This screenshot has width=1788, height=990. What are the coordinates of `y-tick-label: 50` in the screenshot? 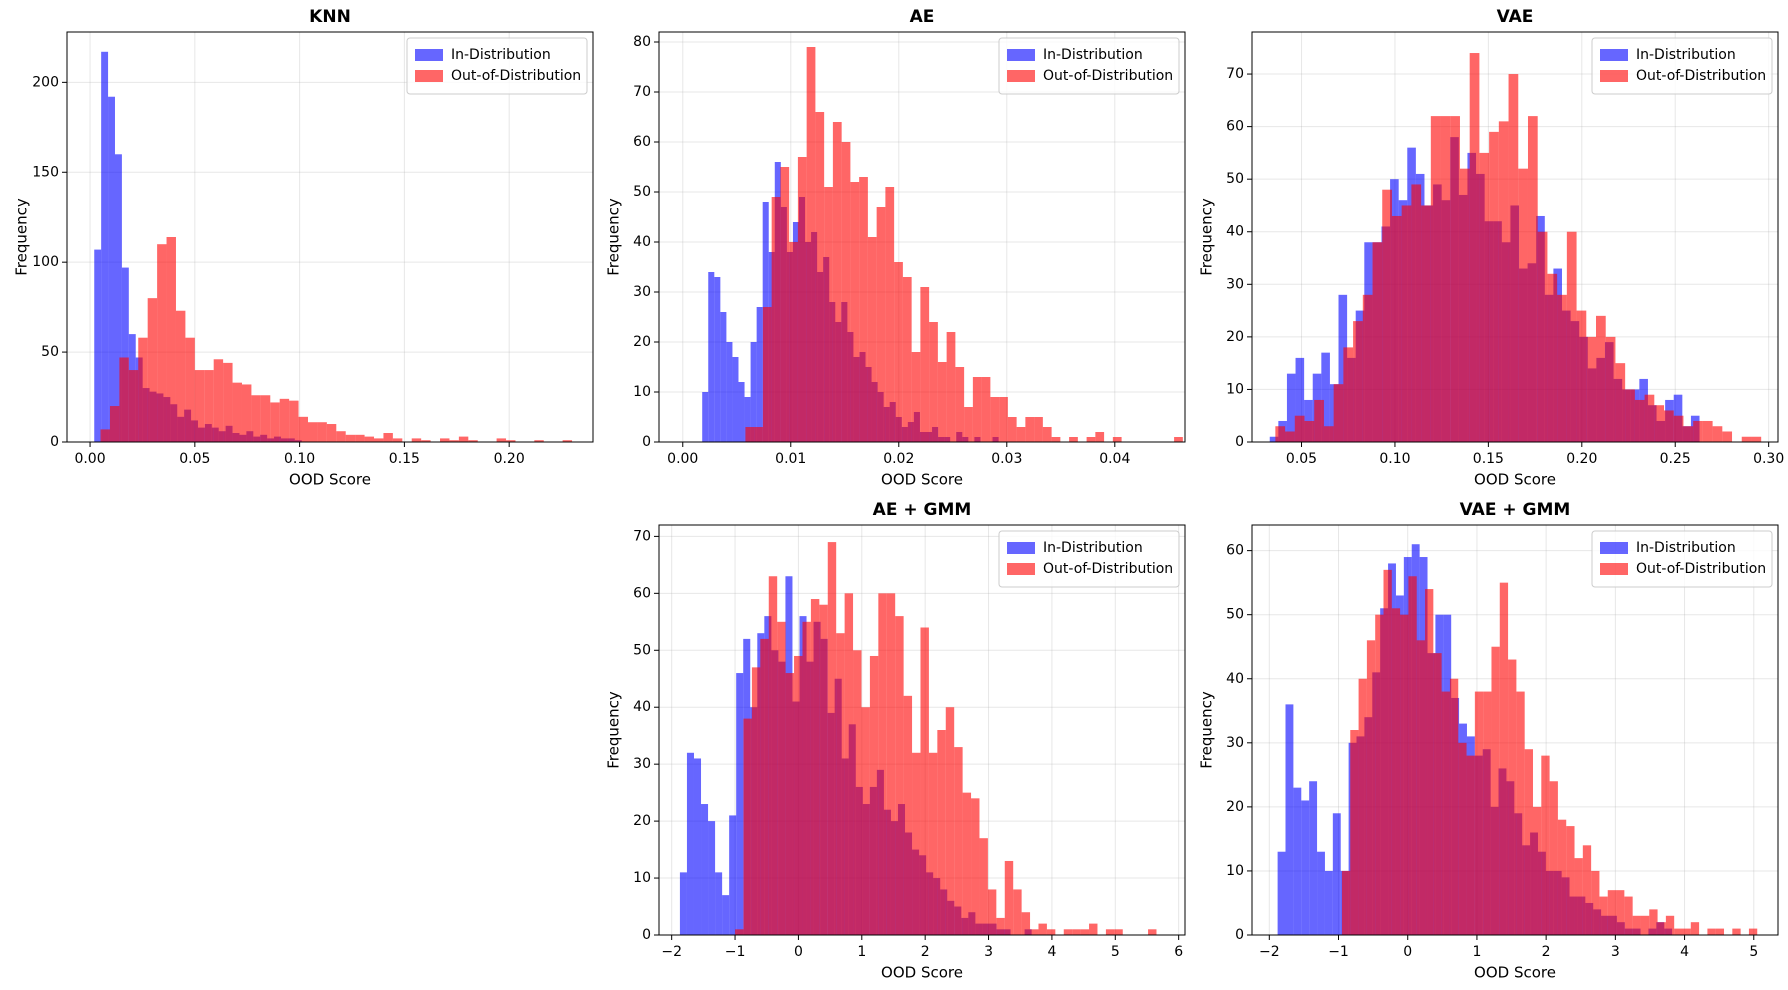 It's located at (50, 352).